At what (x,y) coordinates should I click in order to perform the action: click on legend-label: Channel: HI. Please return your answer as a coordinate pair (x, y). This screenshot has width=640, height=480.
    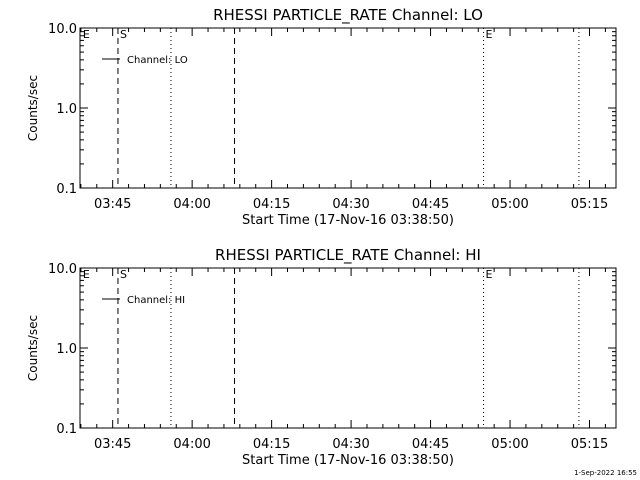
    Looking at the image, I should click on (156, 300).